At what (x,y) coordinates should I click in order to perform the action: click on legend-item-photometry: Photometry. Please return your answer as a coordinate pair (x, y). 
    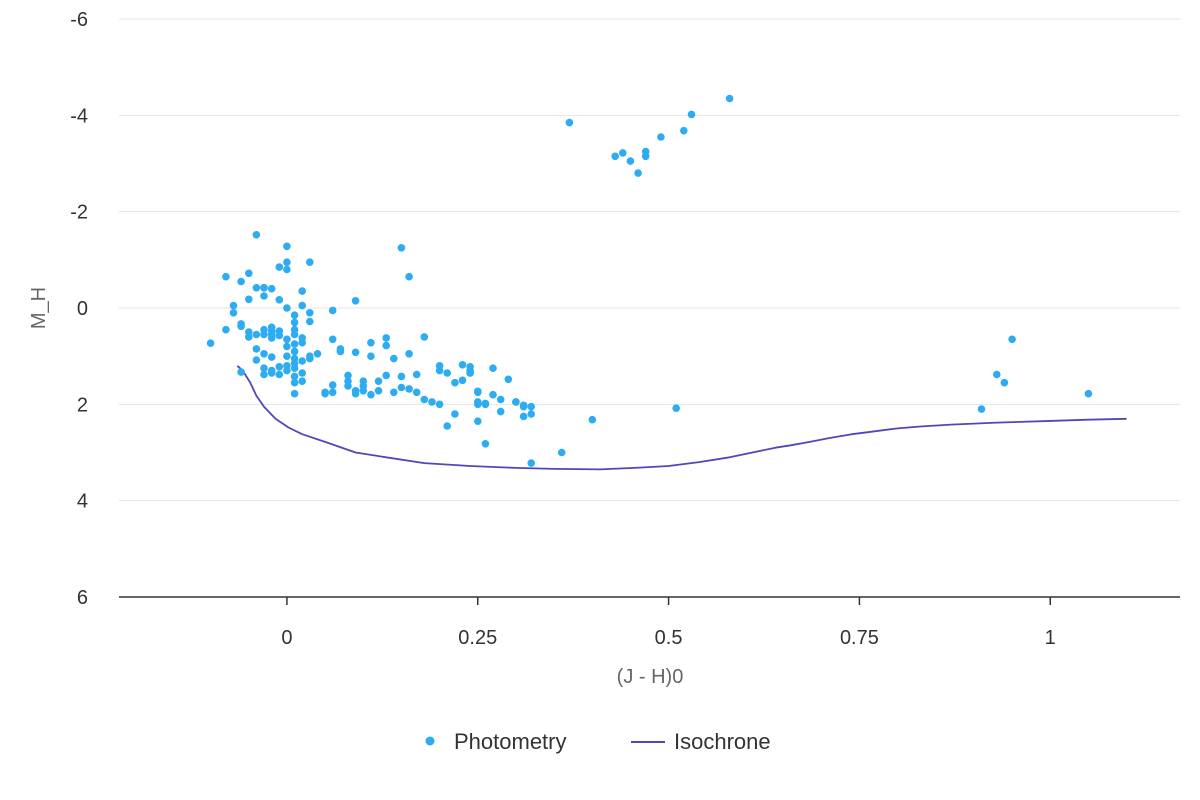
    Looking at the image, I should click on (496, 741).